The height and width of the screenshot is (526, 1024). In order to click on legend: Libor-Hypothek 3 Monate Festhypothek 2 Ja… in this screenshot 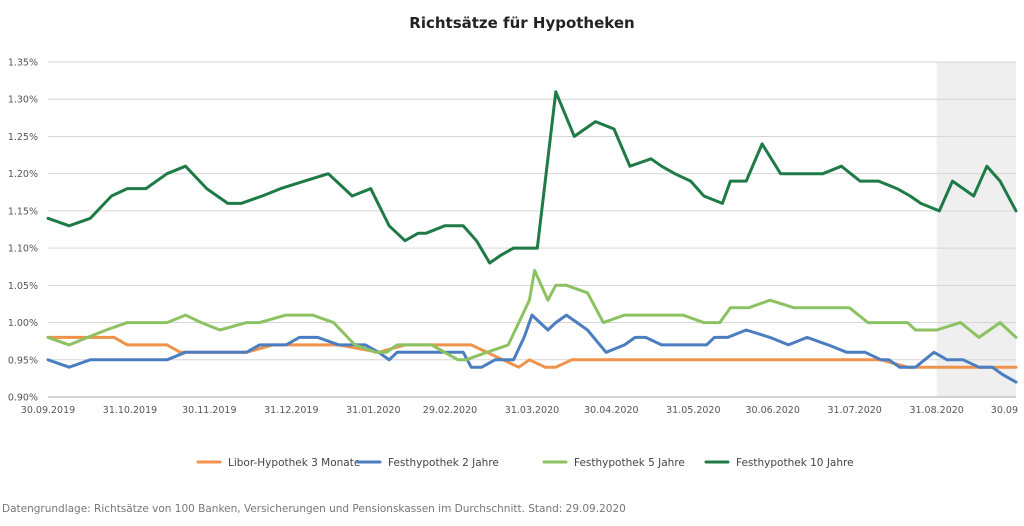, I will do `click(525, 463)`.